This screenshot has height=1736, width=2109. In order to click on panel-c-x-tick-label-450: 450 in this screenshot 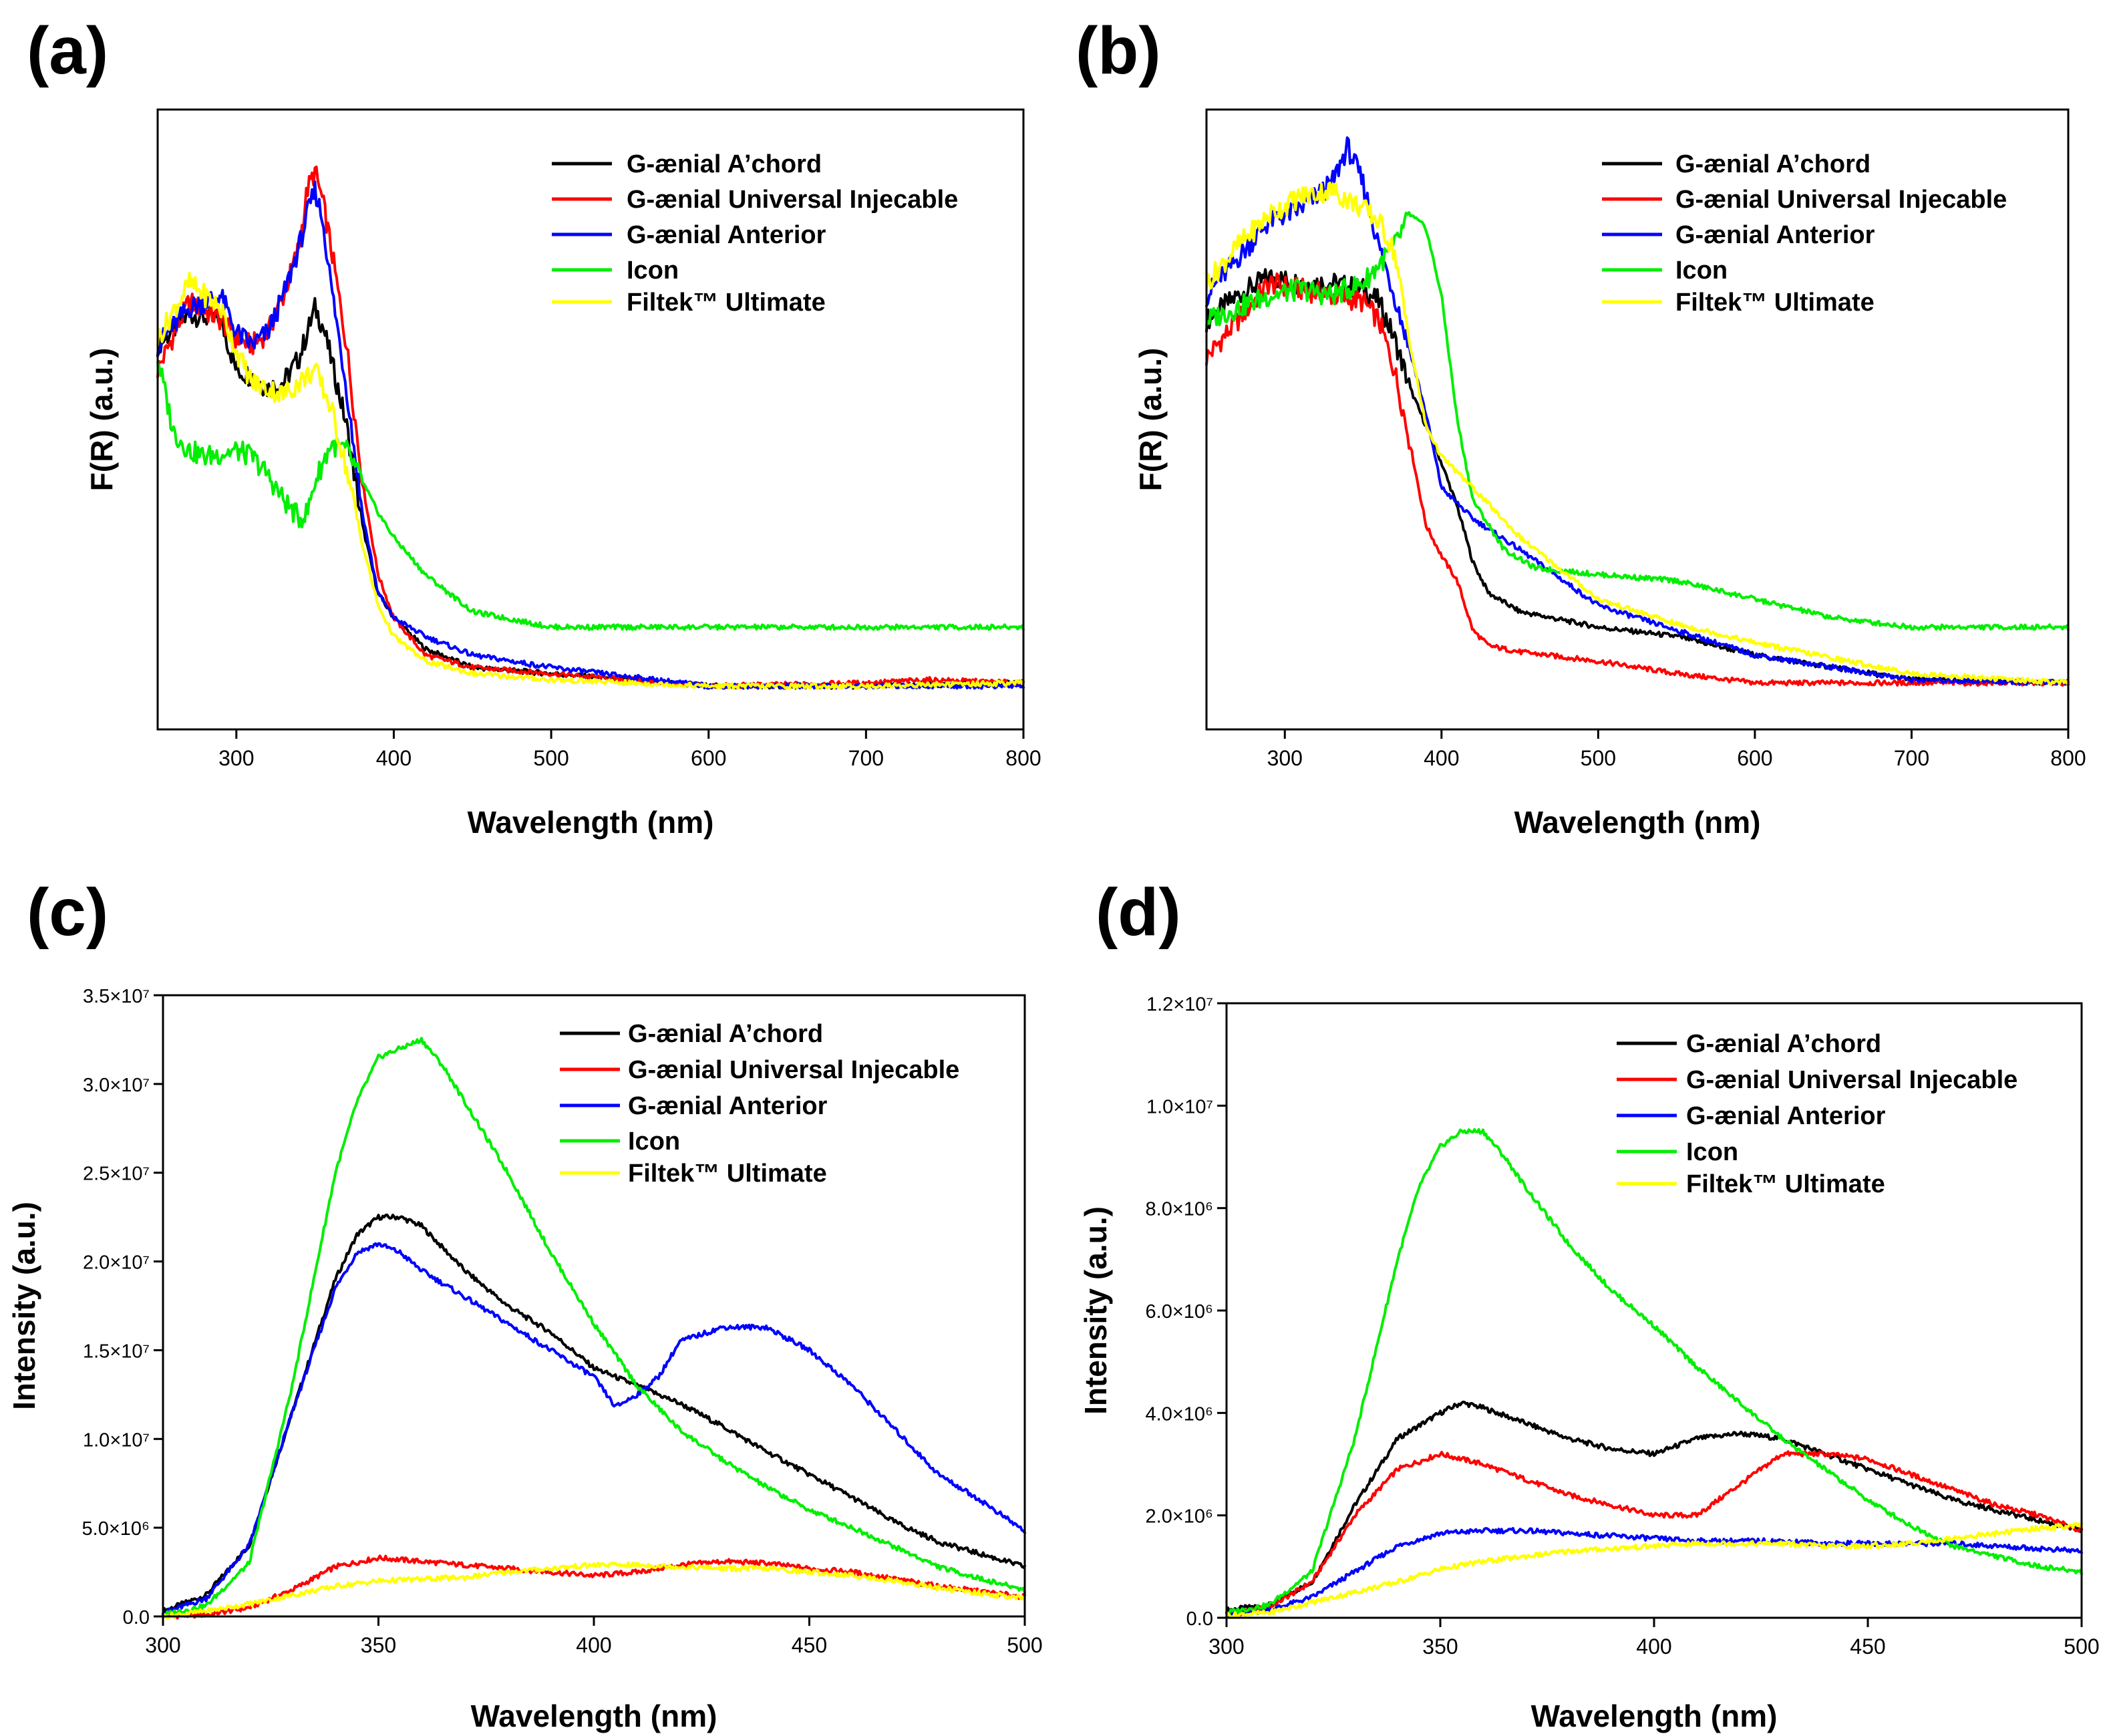, I will do `click(809, 1645)`.